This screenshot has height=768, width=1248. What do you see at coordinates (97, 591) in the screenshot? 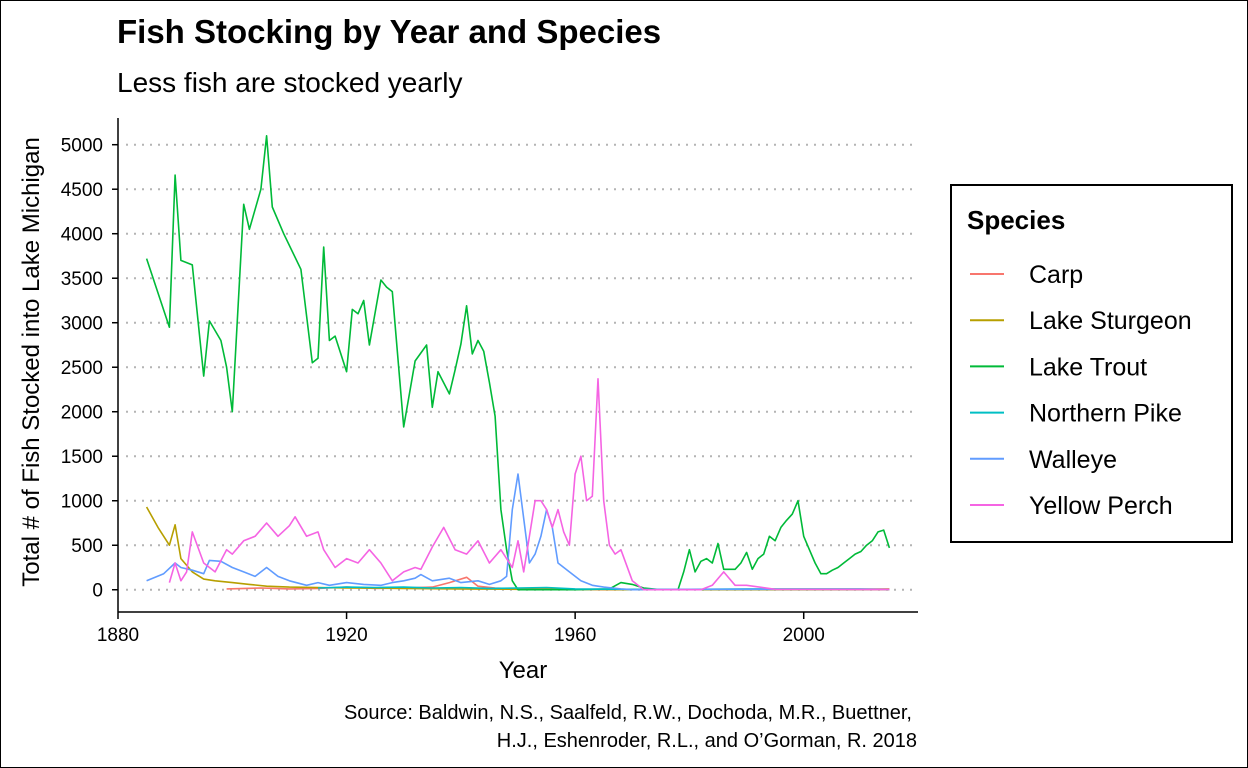
I see `y-tick-label-0: 0` at bounding box center [97, 591].